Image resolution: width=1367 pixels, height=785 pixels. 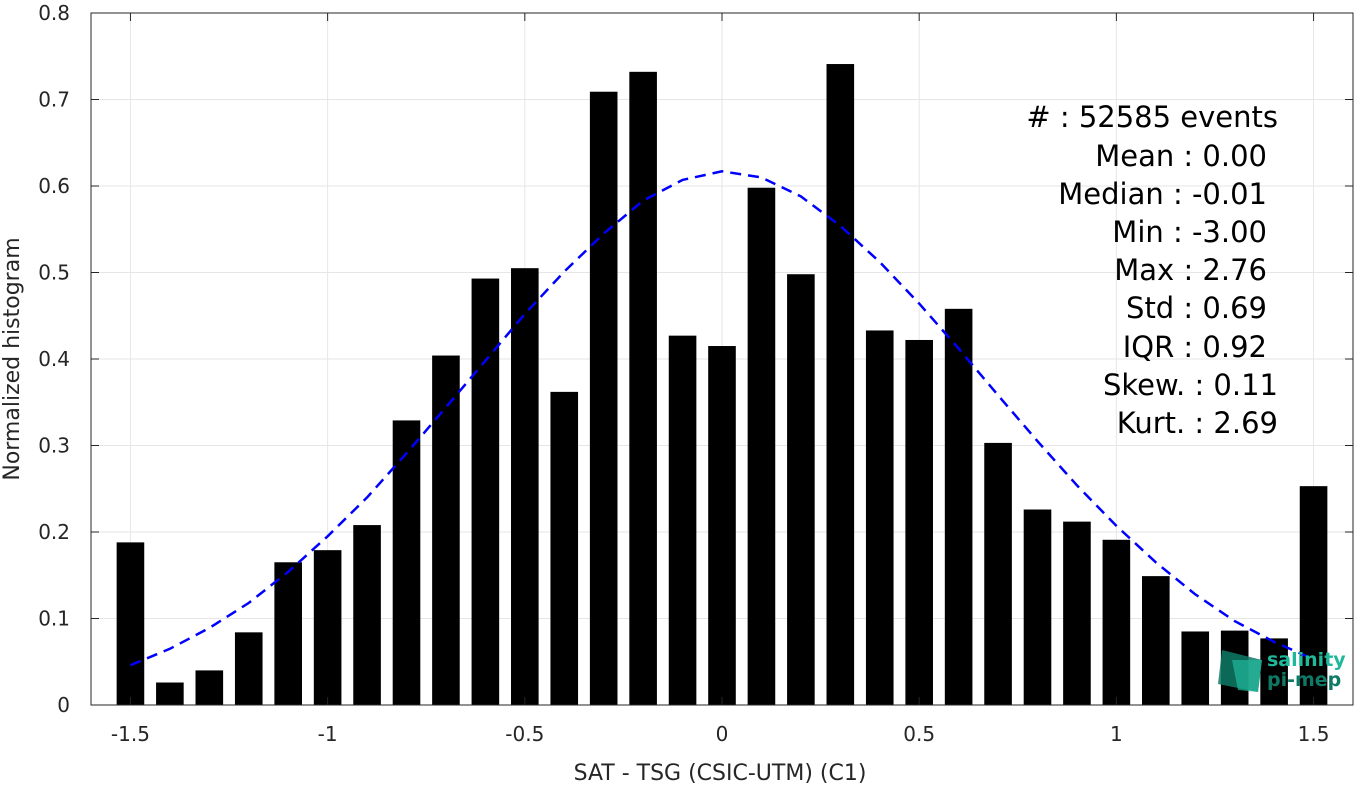 What do you see at coordinates (1190, 385) in the screenshot?
I see `stat-skew: Skew. : 0.11` at bounding box center [1190, 385].